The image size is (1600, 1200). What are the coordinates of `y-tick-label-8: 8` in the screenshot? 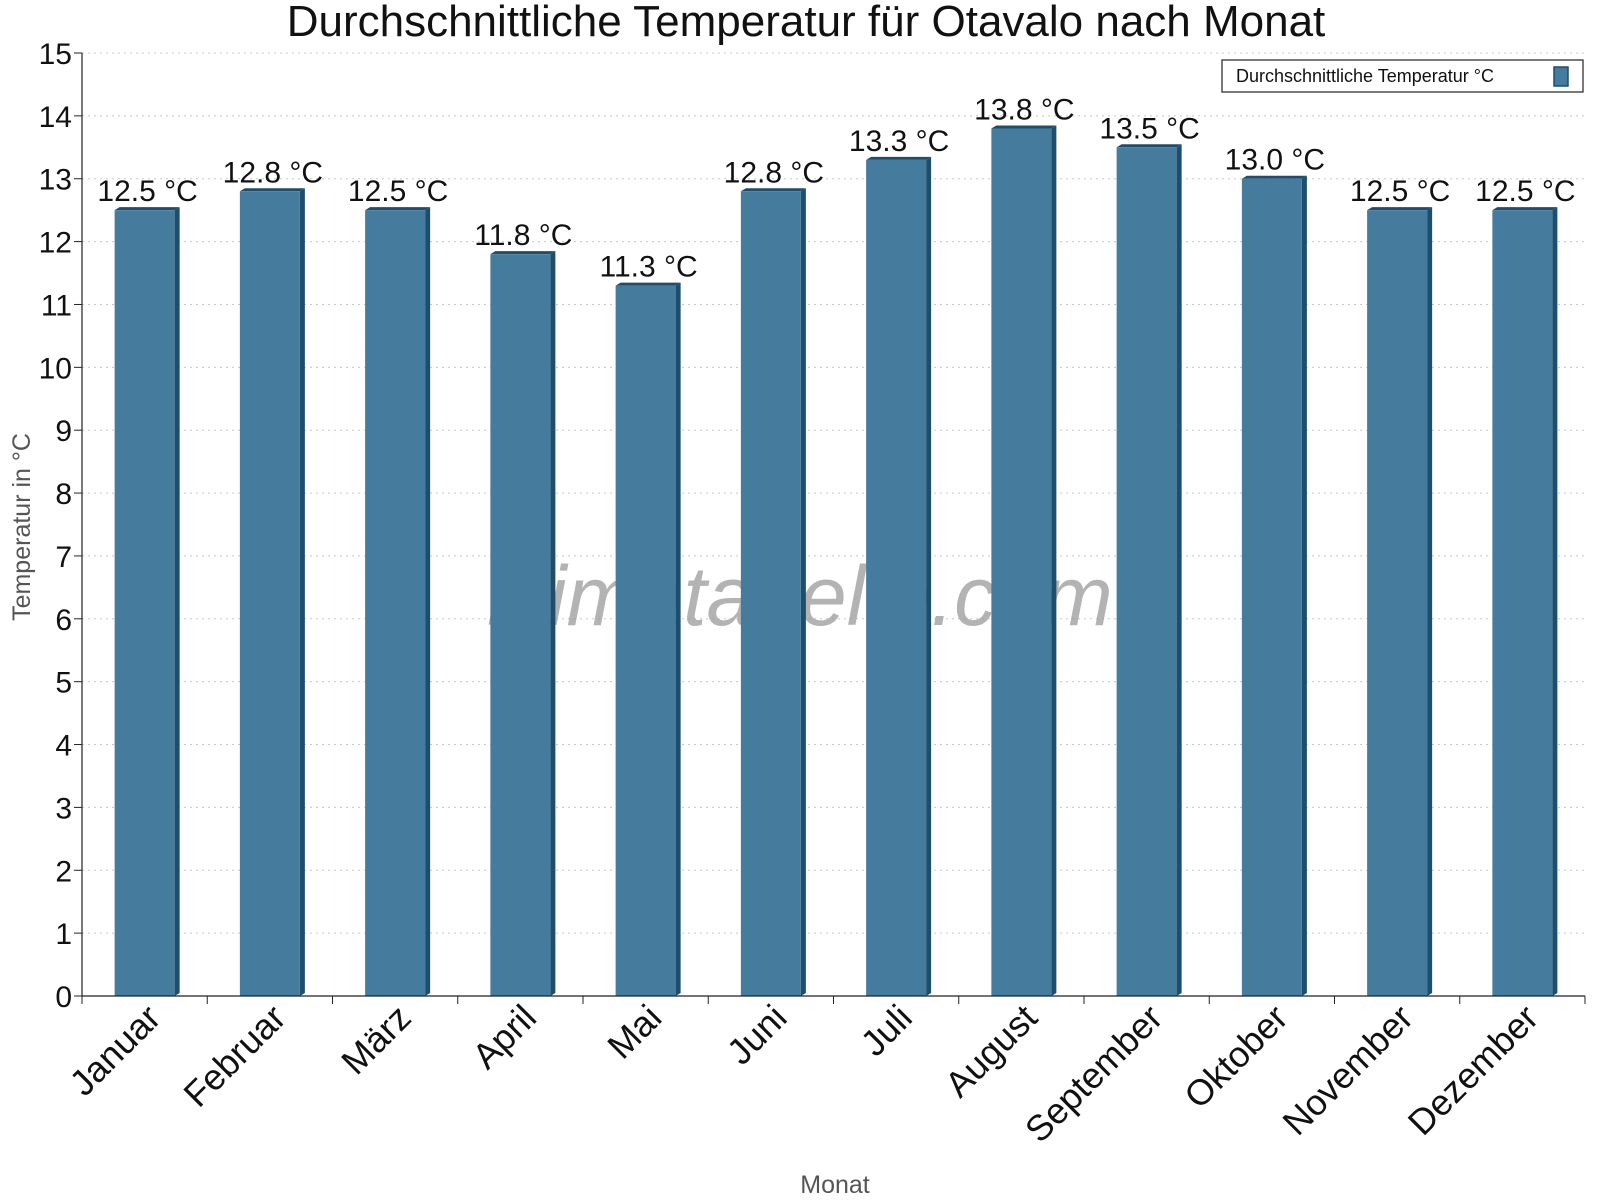 It's located at (63, 494).